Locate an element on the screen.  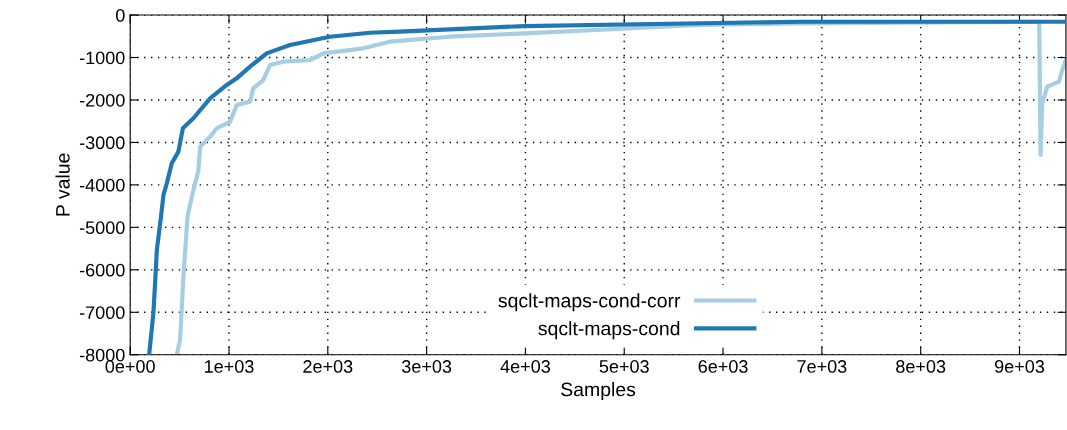
y-tick-label: -2000 is located at coordinates (102, 100).